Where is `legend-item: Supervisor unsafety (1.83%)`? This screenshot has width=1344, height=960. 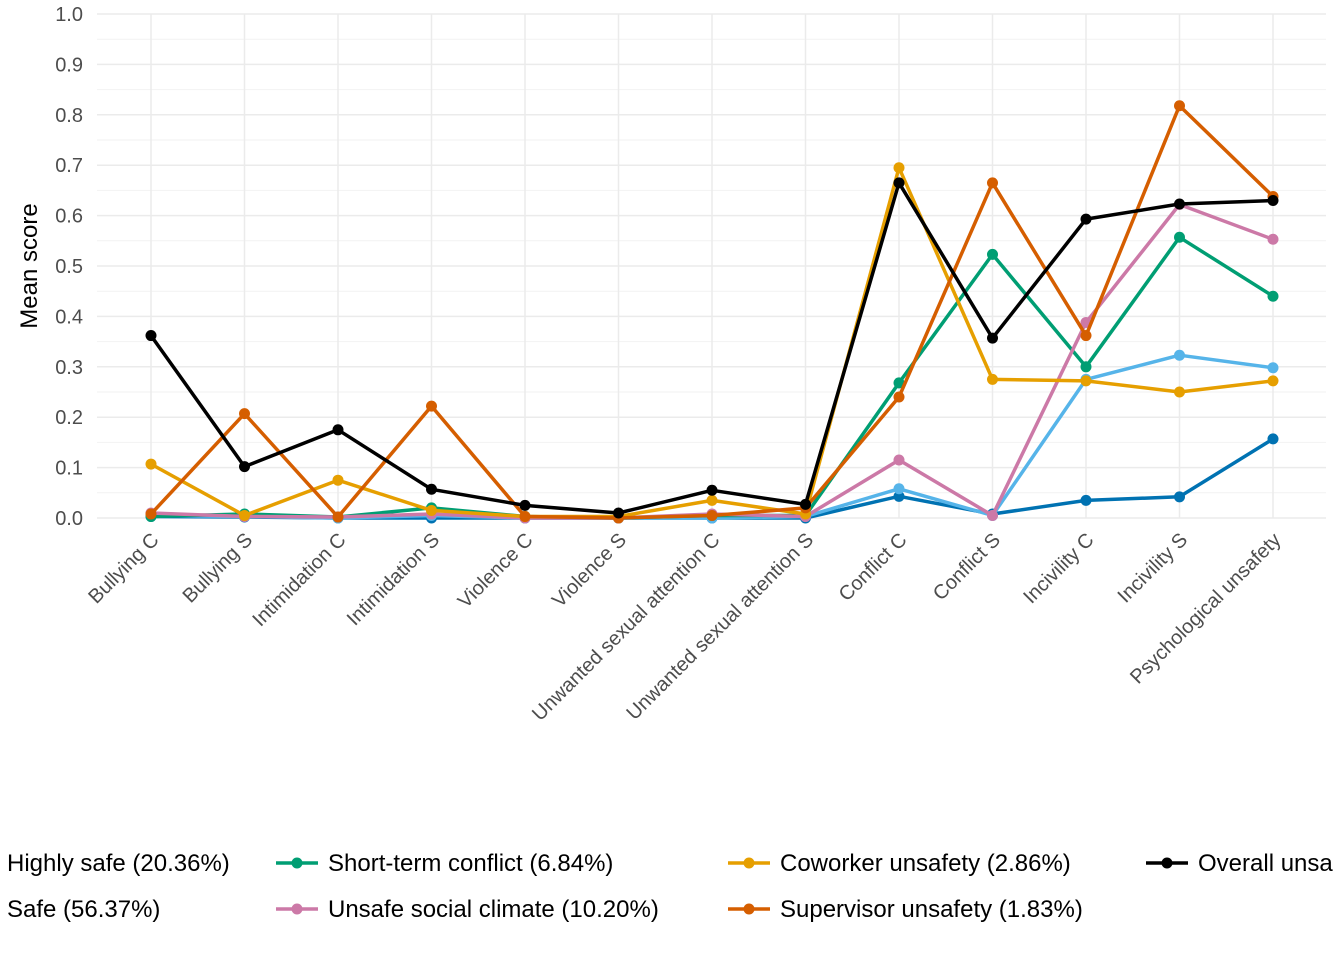
legend-item: Supervisor unsafety (1.83%) is located at coordinates (905, 909).